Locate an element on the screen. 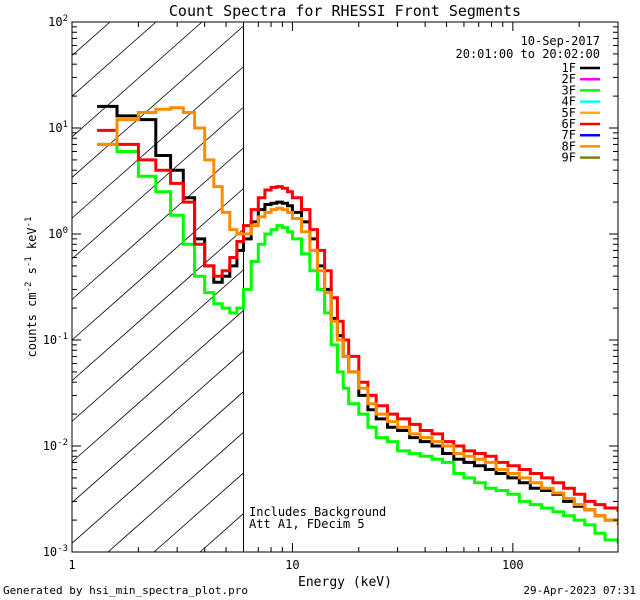 The width and height of the screenshot is (640, 600). annotation-attenuator: Att A1, FDecim 5 is located at coordinates (307, 524).